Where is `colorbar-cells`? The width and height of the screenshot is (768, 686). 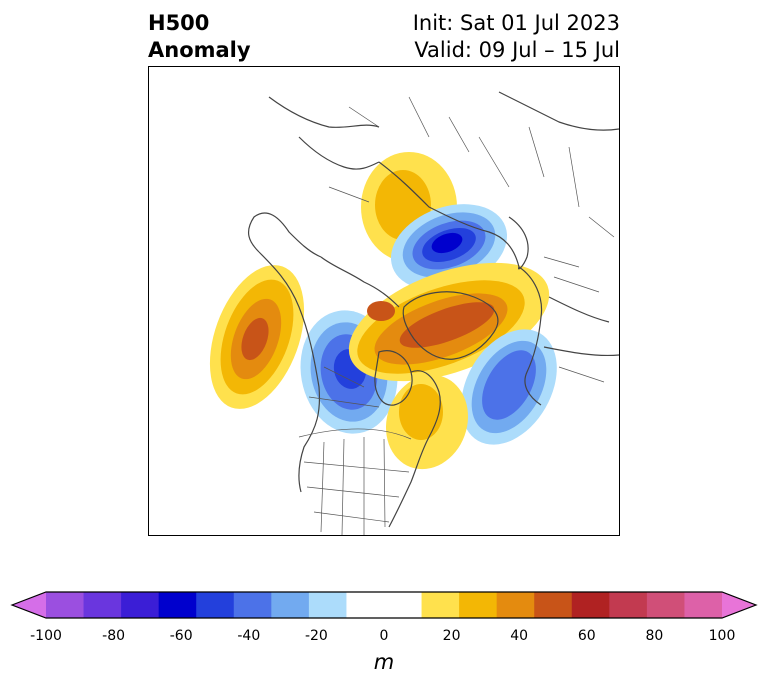 colorbar-cells is located at coordinates (384, 605).